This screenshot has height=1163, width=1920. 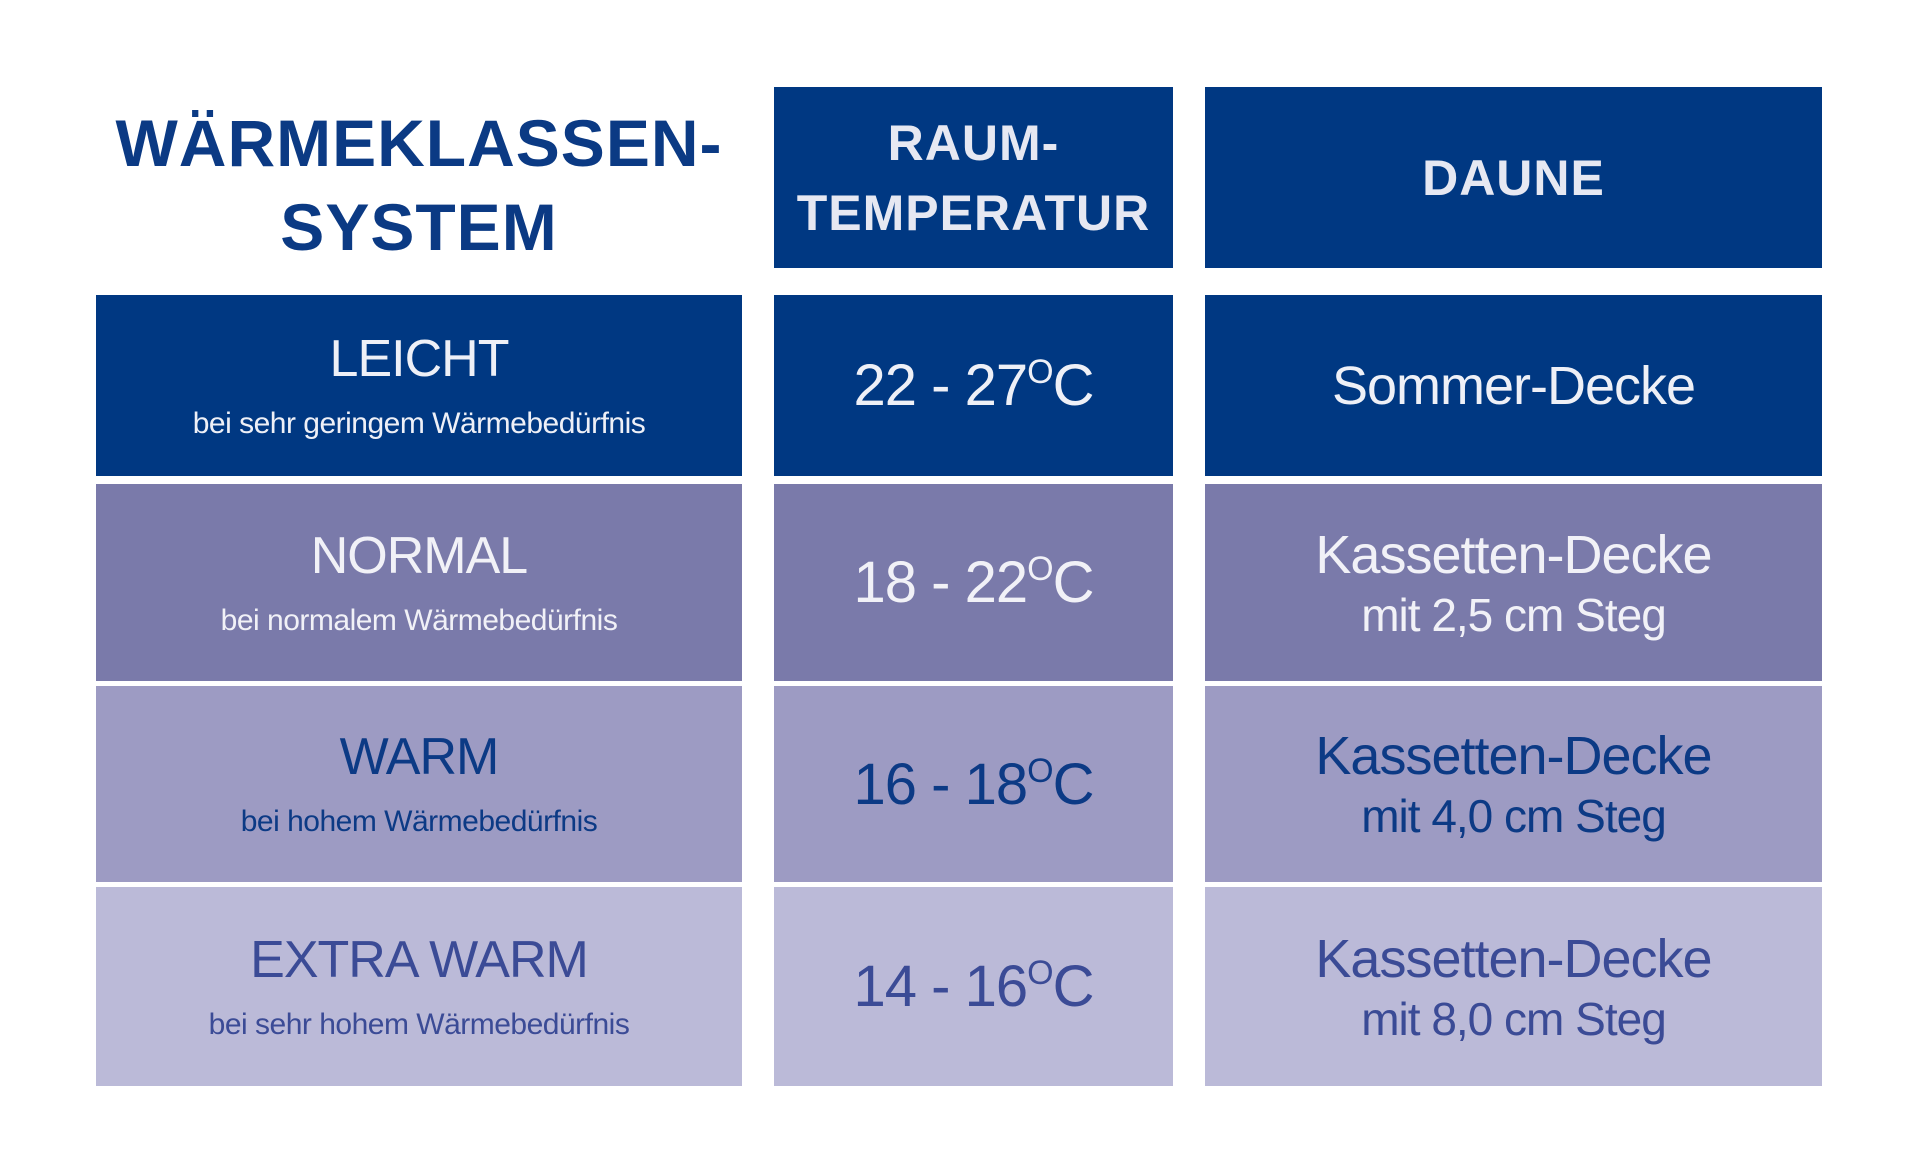 I want to click on blanket-steg: mit 2,5 cm Steg, so click(x=1514, y=614).